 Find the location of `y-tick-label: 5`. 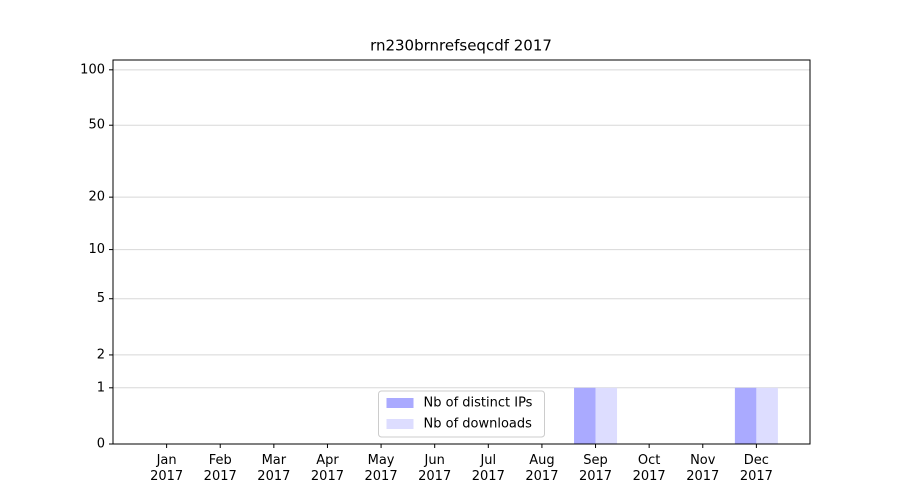

y-tick-label: 5 is located at coordinates (101, 298).